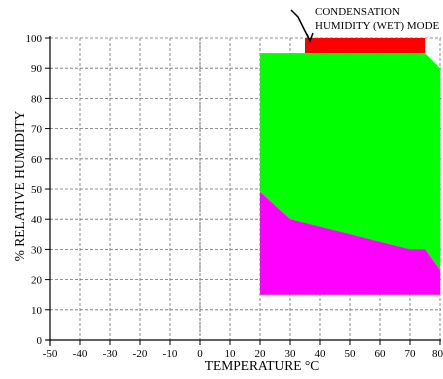  I want to click on x-tick-label: -10, so click(170, 354).